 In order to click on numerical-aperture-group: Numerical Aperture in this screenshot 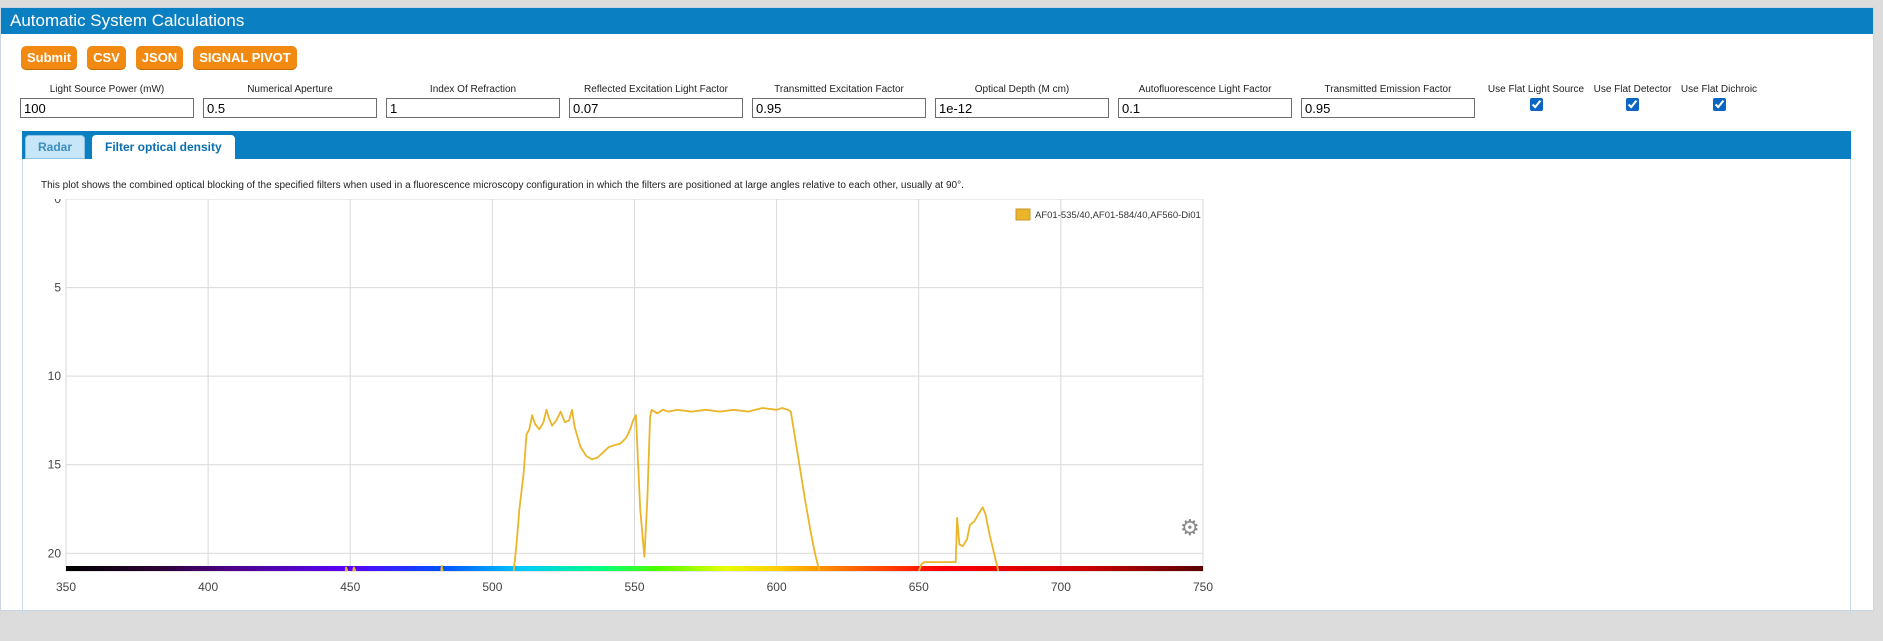, I will do `click(290, 101)`.